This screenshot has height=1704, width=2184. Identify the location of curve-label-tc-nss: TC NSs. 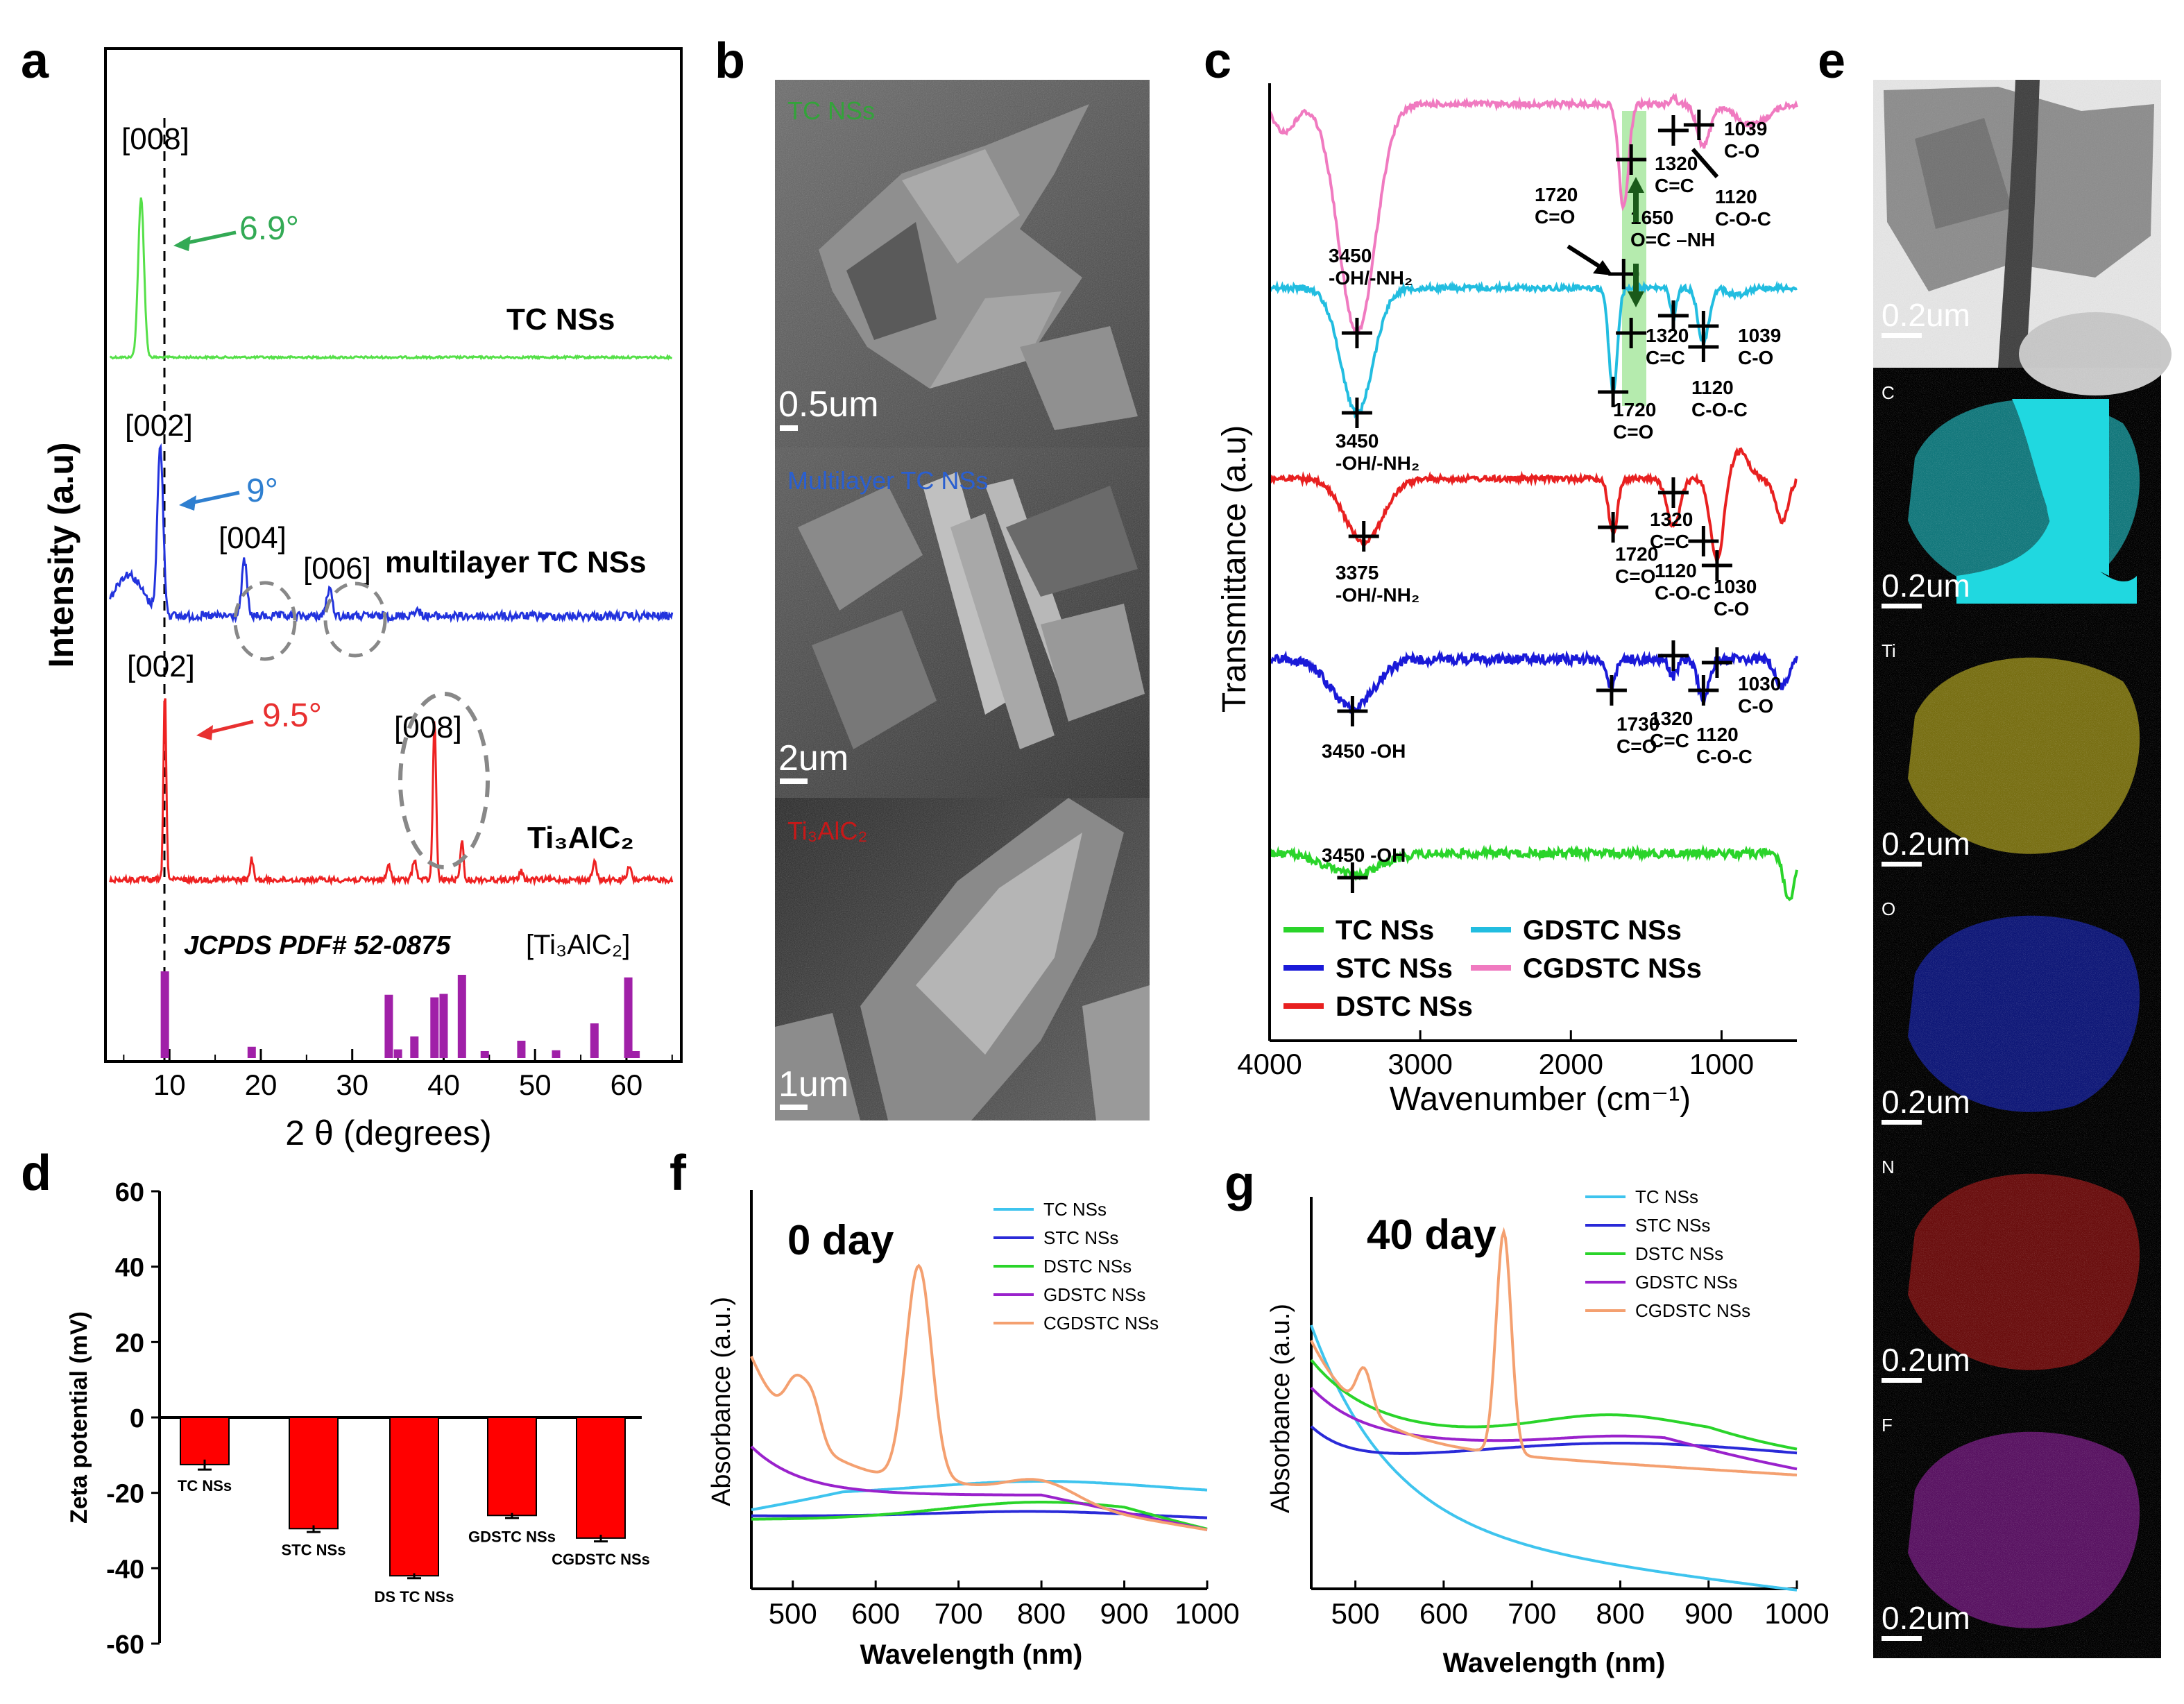
(560, 319).